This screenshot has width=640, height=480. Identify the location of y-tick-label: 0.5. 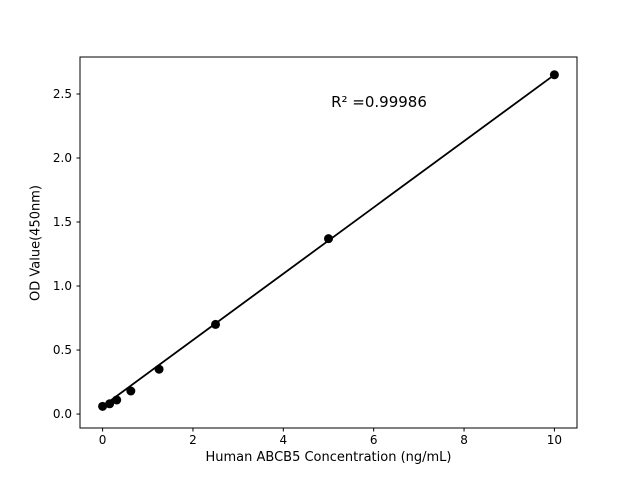
(62, 350).